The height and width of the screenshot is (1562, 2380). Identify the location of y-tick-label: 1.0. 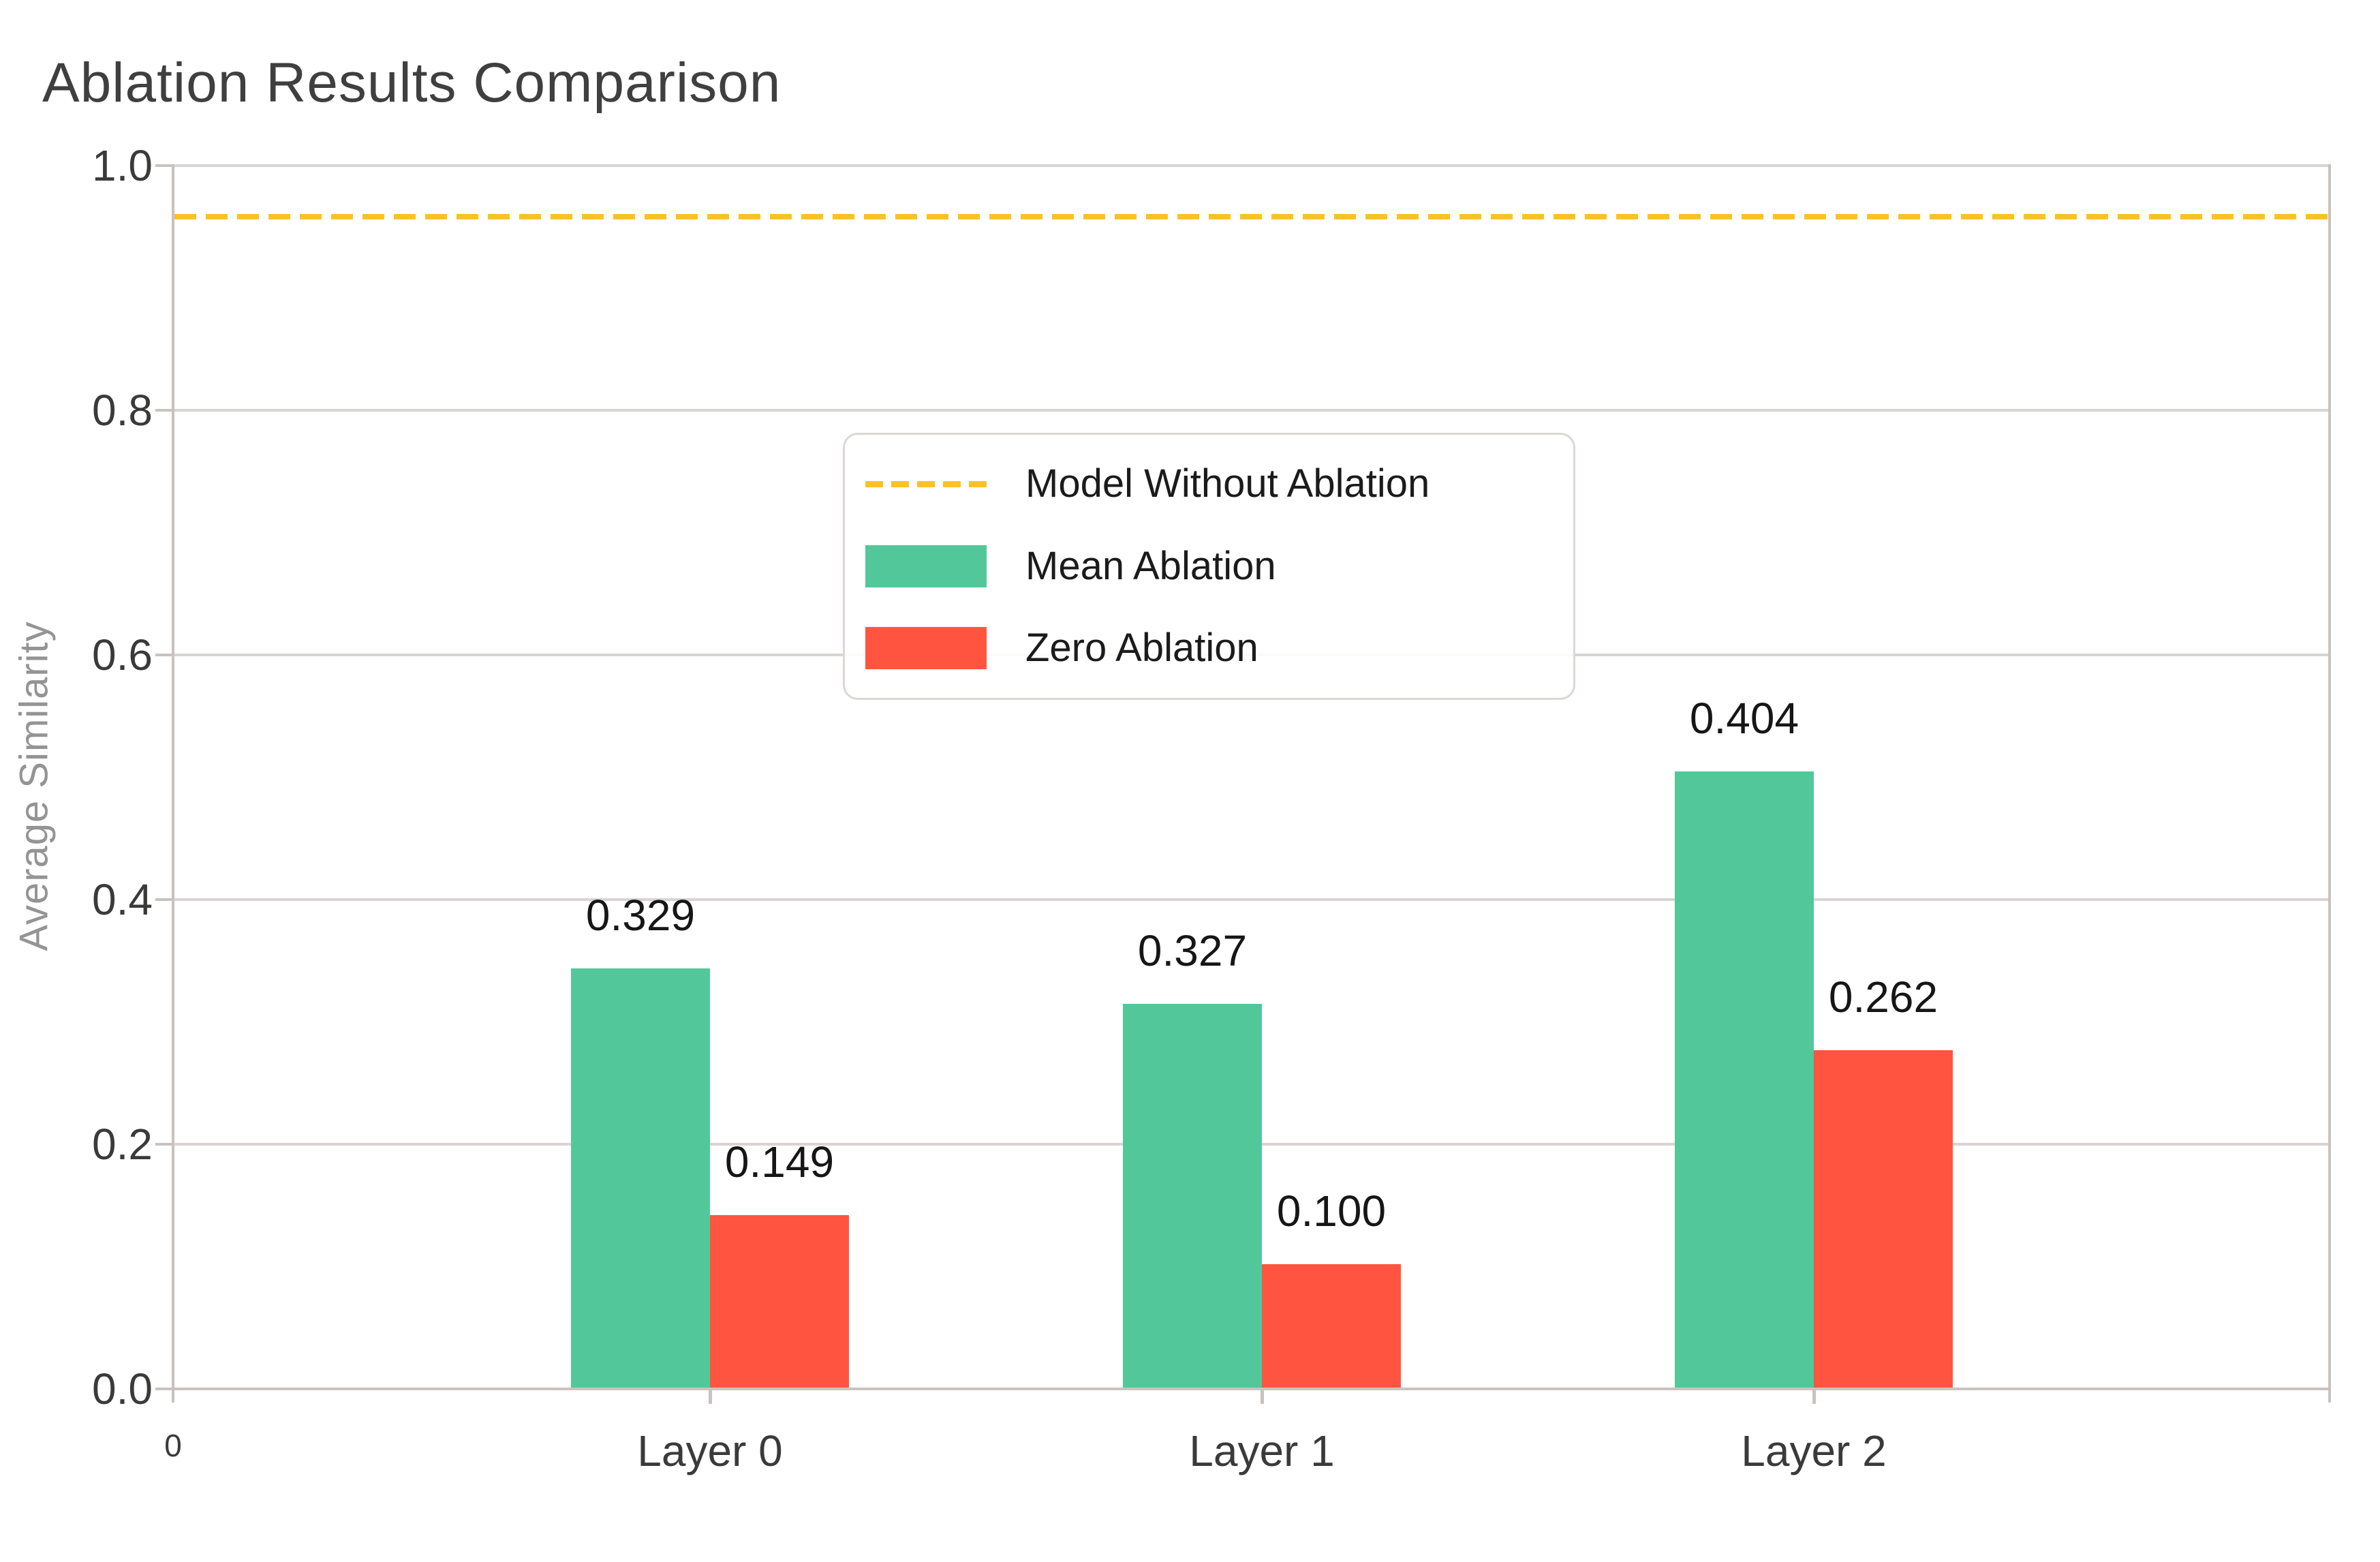
(122, 166).